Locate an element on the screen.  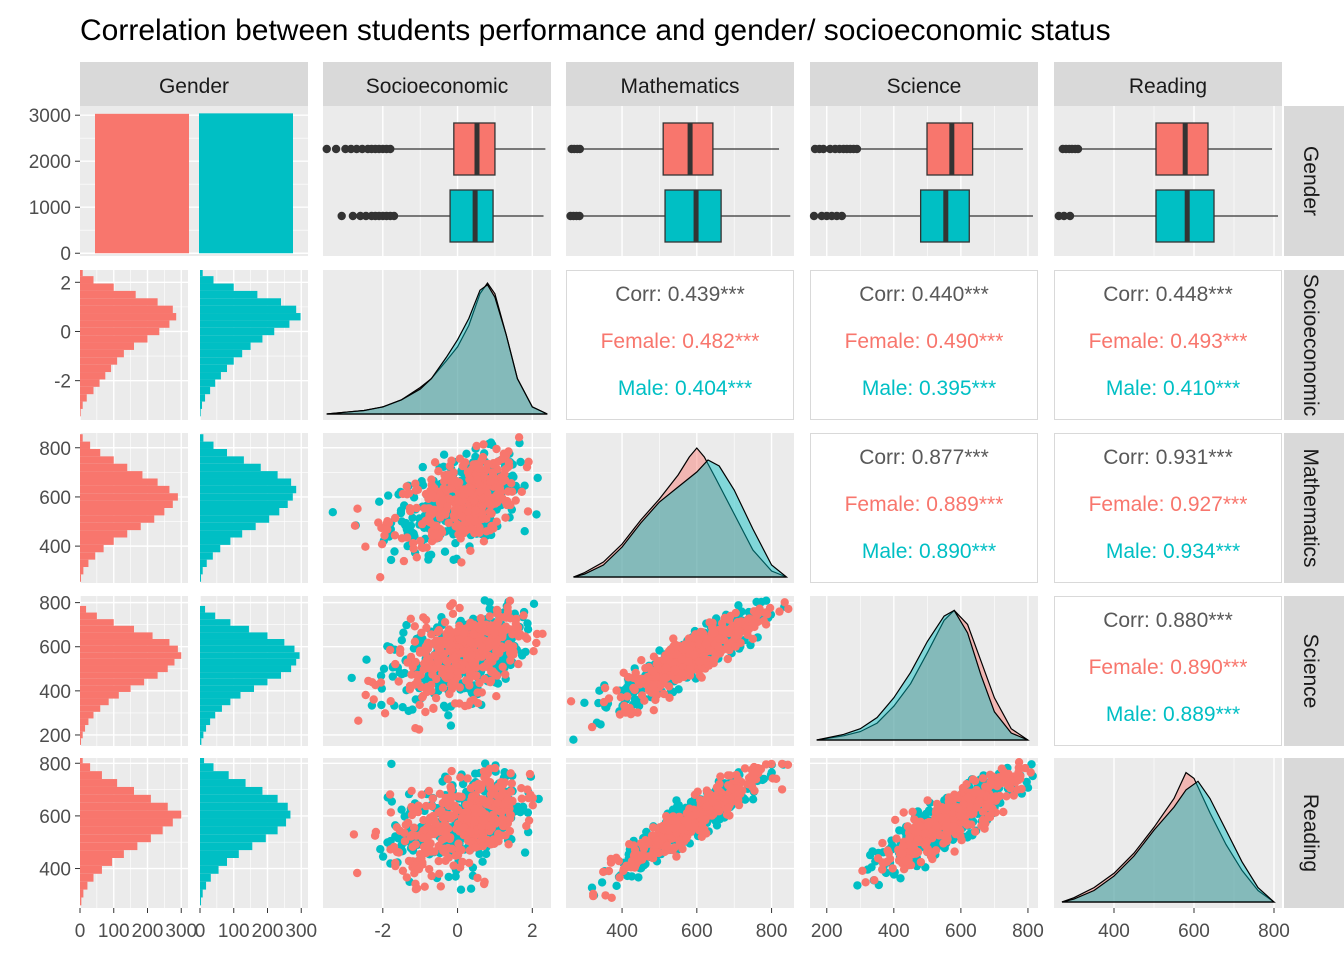
y-tick-label: 3000 is located at coordinates (50, 116).